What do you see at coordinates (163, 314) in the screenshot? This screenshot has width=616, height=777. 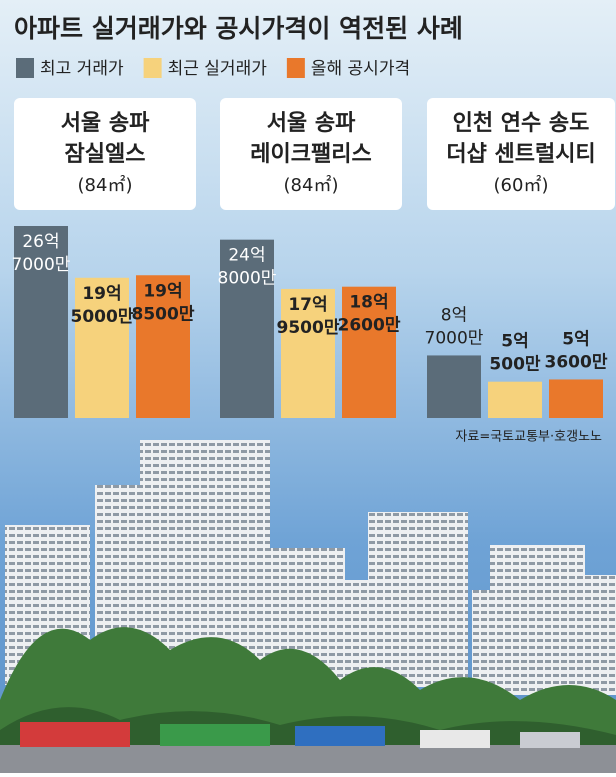 I see `value-label: 8500만` at bounding box center [163, 314].